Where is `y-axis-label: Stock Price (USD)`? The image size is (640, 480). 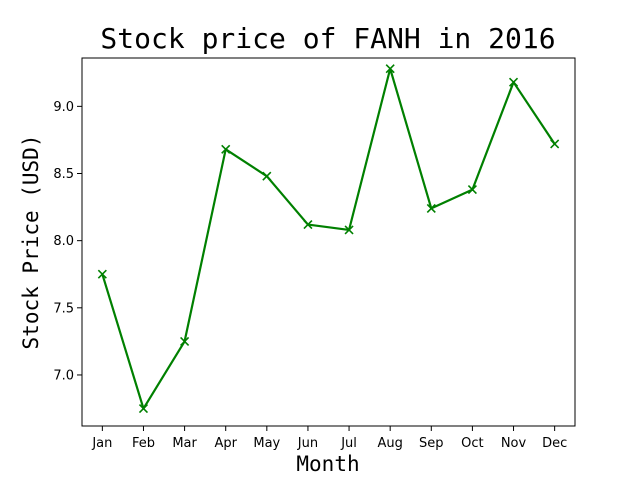
y-axis-label: Stock Price (USD) is located at coordinates (31, 242).